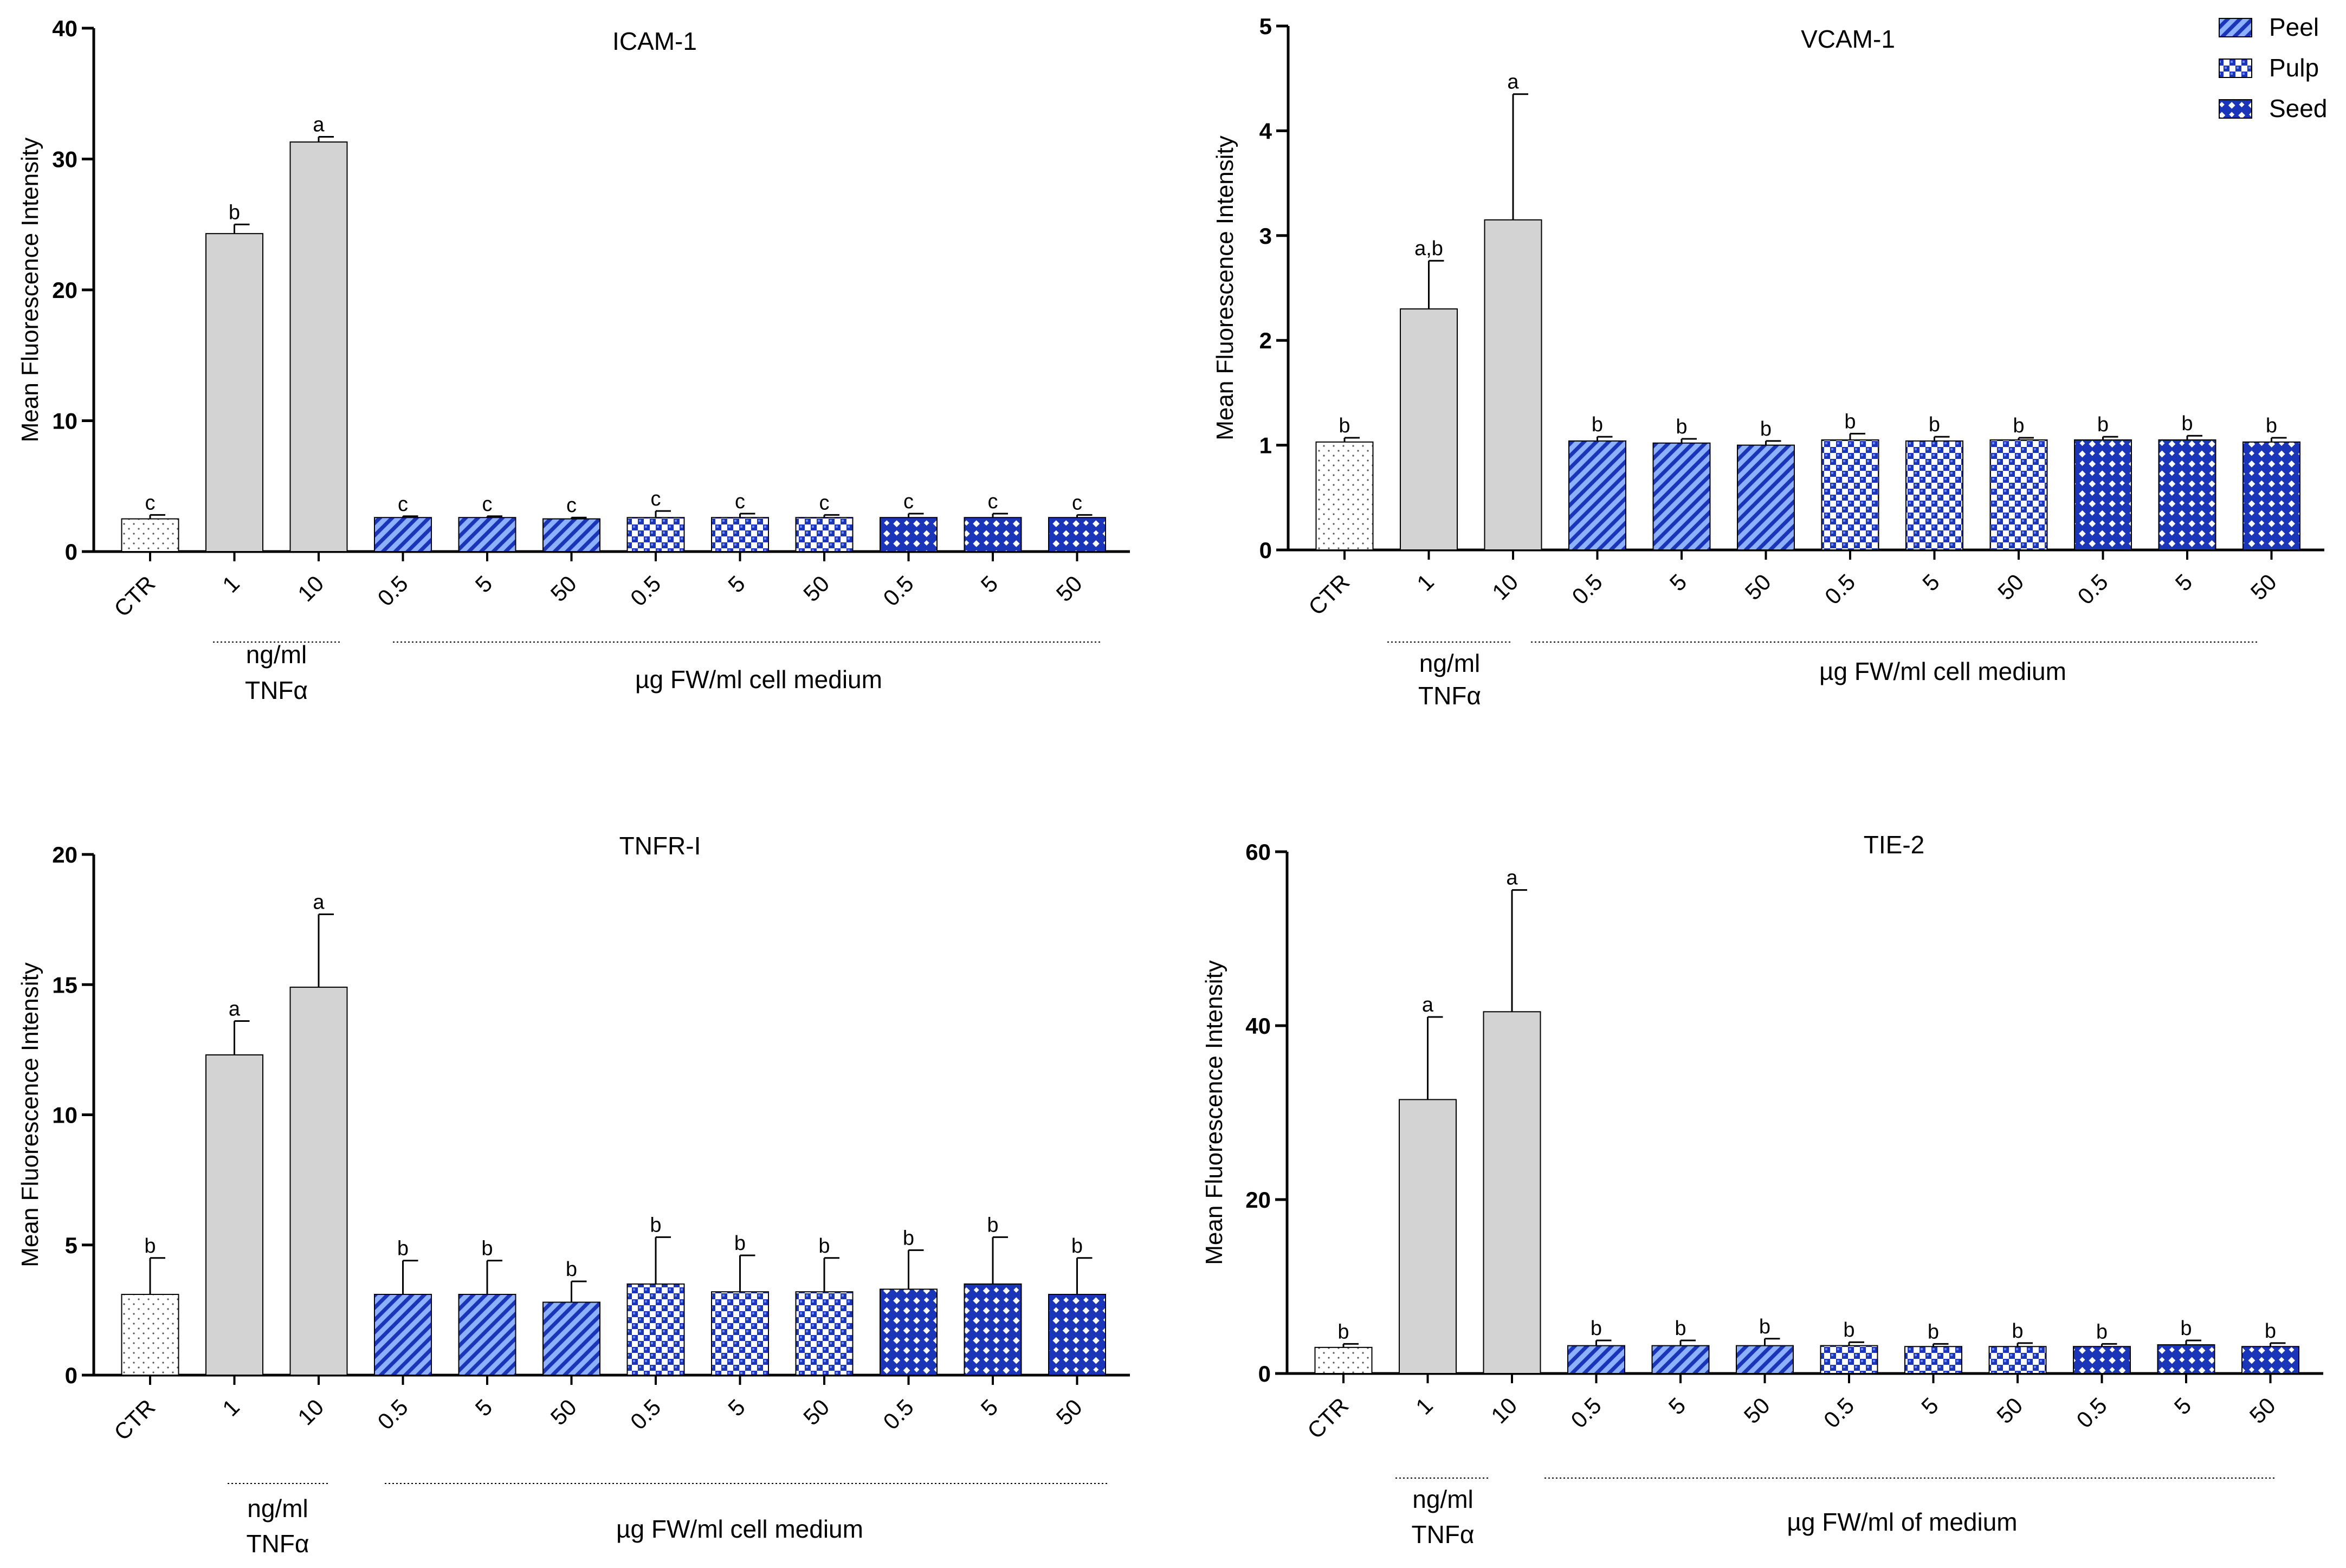 Image resolution: width=2346 pixels, height=1568 pixels. What do you see at coordinates (1258, 852) in the screenshot?
I see `y-tick-label: 60` at bounding box center [1258, 852].